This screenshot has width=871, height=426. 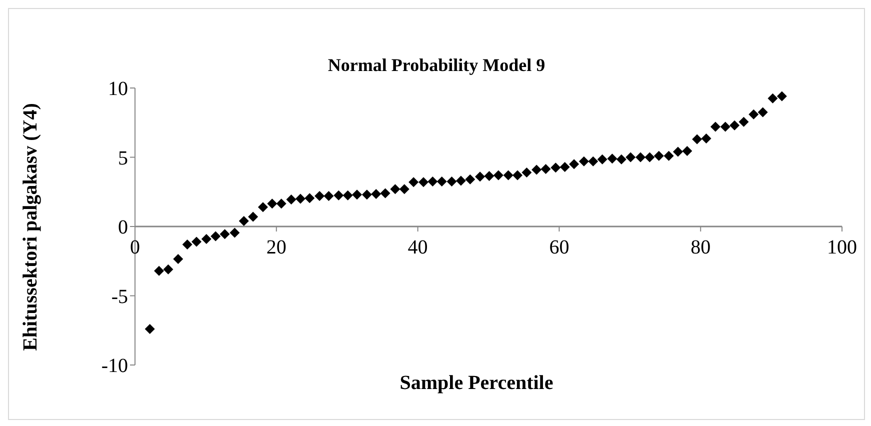 I want to click on x-axis-title: Sample Percentile, so click(x=477, y=383).